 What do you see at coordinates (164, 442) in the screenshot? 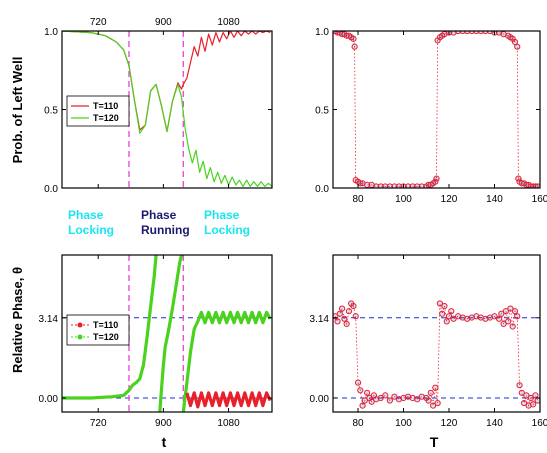
I see `bottom-left-xlabel: t` at bounding box center [164, 442].